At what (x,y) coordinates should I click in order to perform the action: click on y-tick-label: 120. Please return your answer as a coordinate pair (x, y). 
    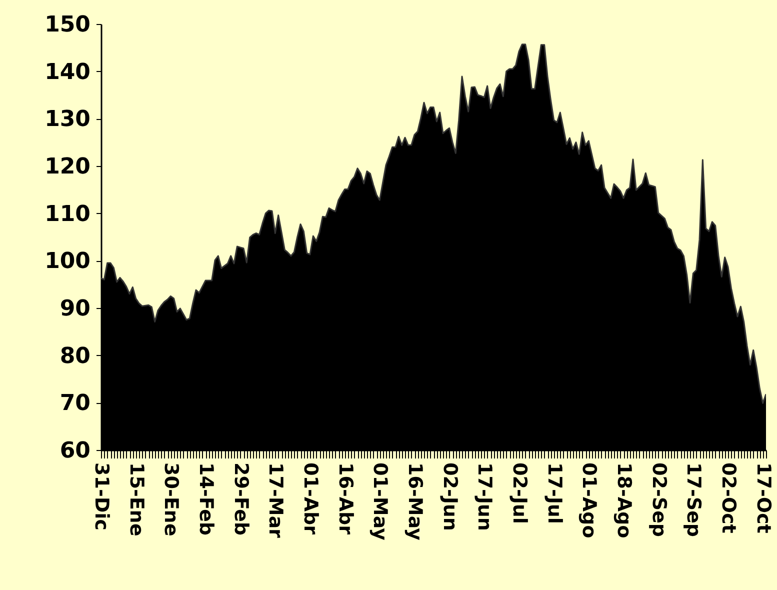
    Looking at the image, I should click on (67, 167).